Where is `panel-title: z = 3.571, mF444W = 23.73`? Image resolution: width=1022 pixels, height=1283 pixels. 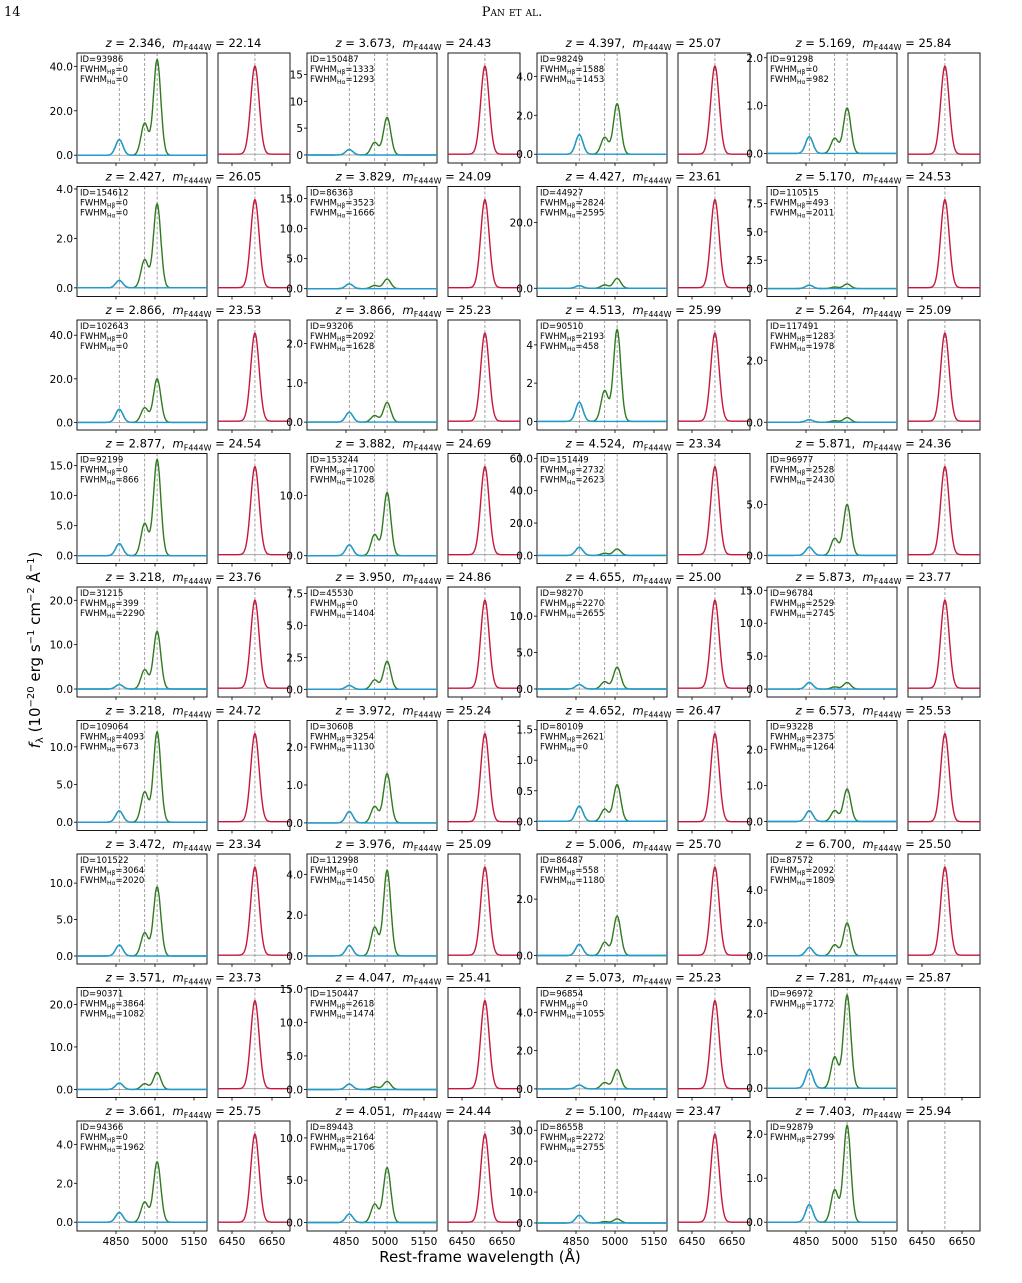 panel-title: z = 3.571, mF444W = 23.73 is located at coordinates (183, 979).